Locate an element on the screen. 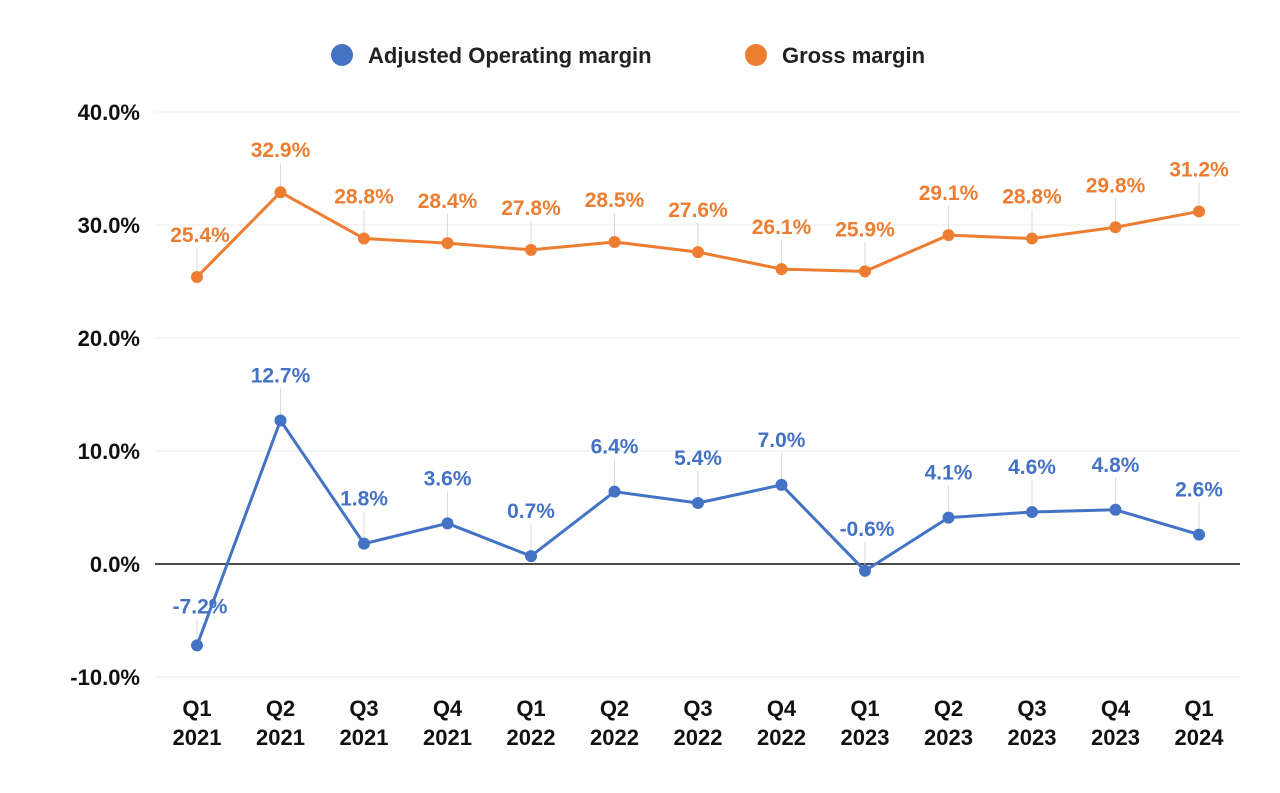 The width and height of the screenshot is (1280, 793). data-label: 3.6% is located at coordinates (448, 478).